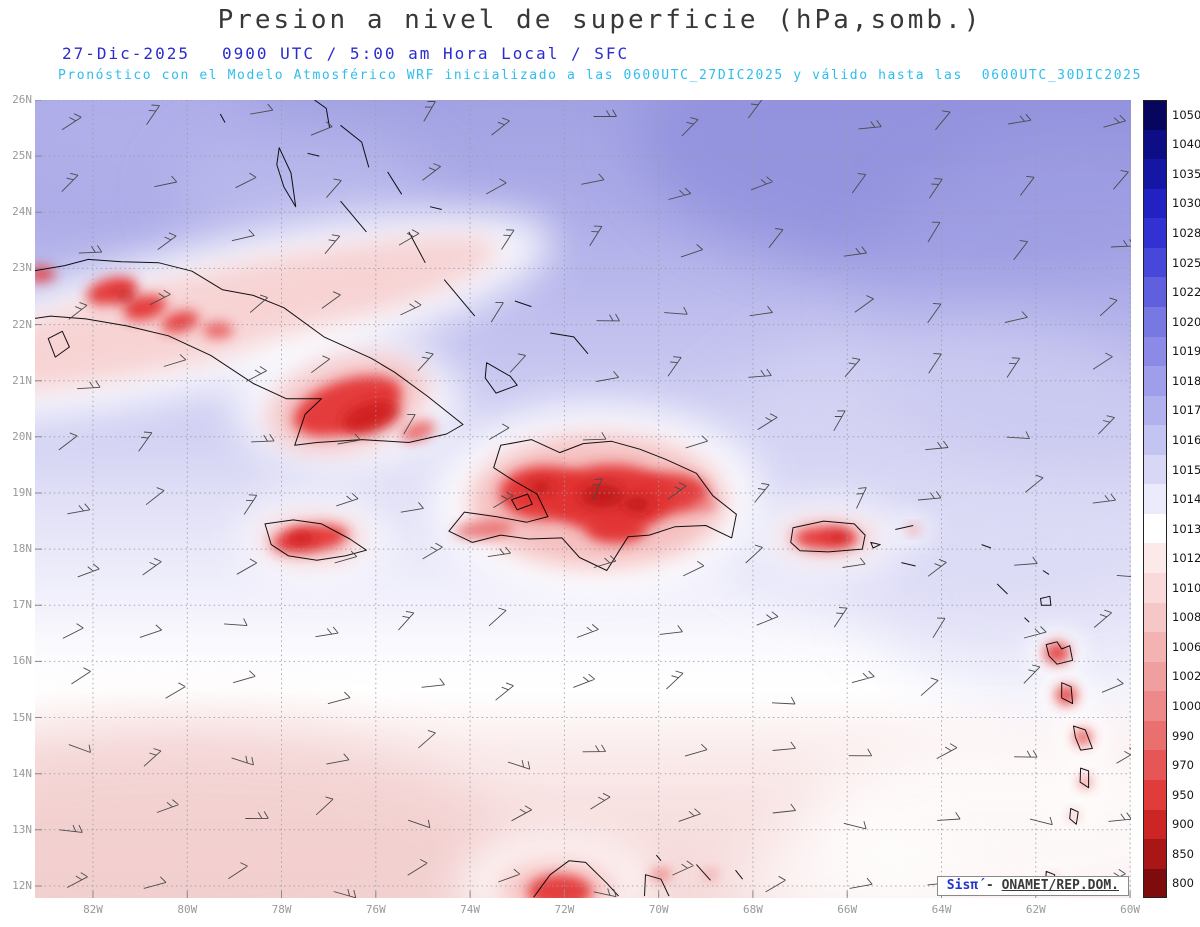  I want to click on colorbar-level-label: 1025, so click(1186, 262).